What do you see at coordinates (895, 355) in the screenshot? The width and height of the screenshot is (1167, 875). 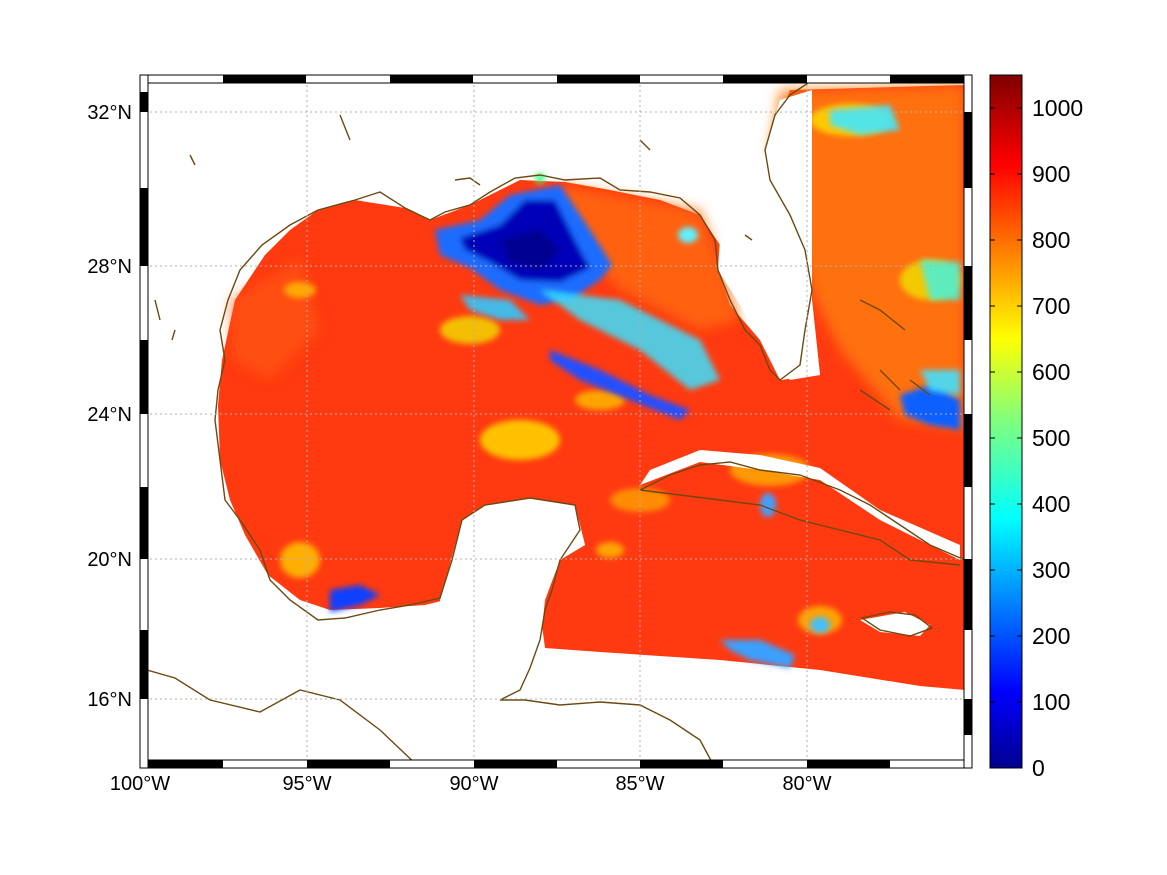 I see `bahamas-coast` at bounding box center [895, 355].